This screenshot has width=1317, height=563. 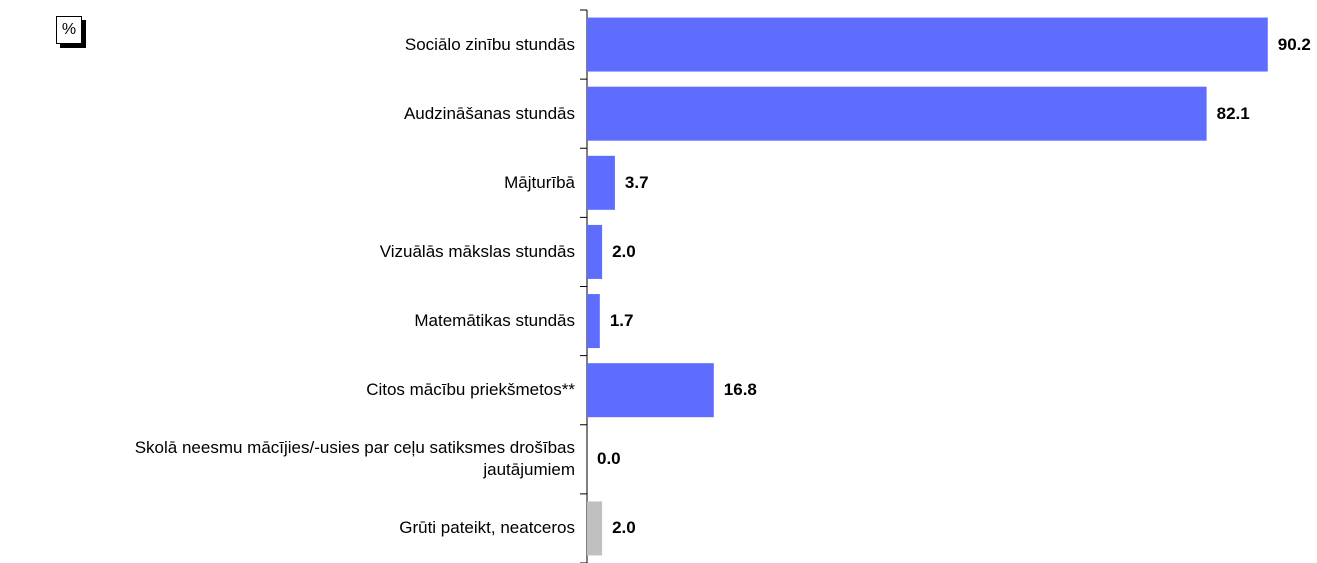 What do you see at coordinates (1294, 44) in the screenshot?
I see `value-label: 90.2` at bounding box center [1294, 44].